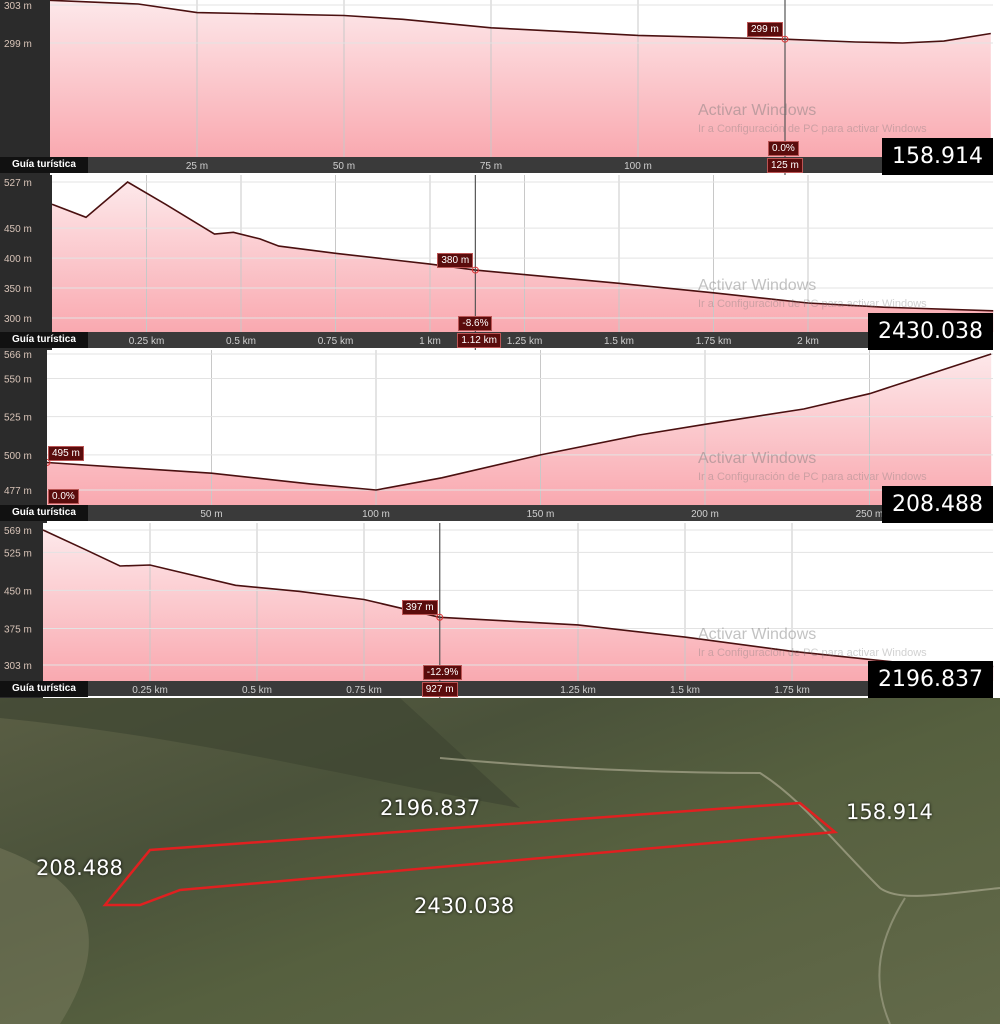 This screenshot has height=1024, width=1000. What do you see at coordinates (808, 341) in the screenshot?
I see `x-tick-label: 2 km` at bounding box center [808, 341].